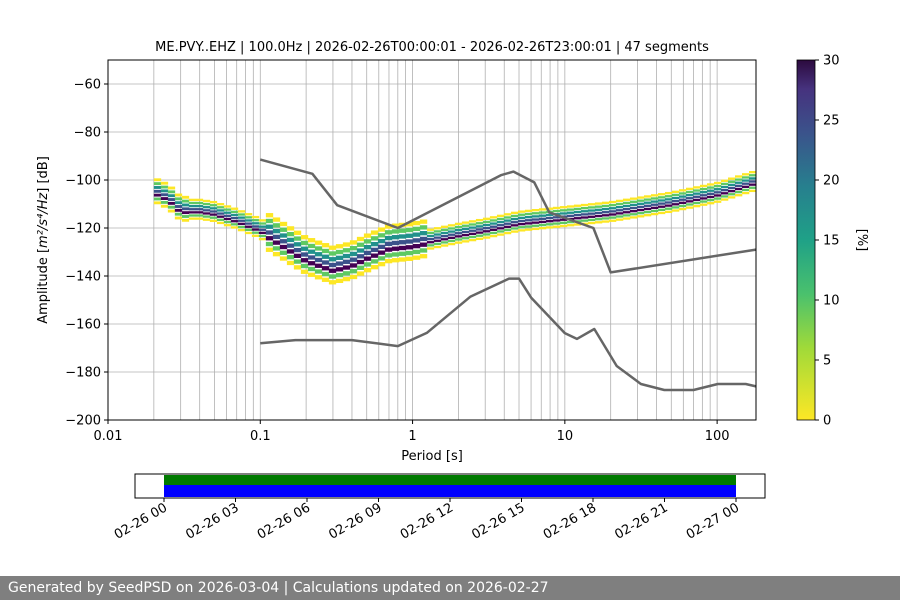  What do you see at coordinates (565, 436) in the screenshot?
I see `x-tick-label: 10` at bounding box center [565, 436].